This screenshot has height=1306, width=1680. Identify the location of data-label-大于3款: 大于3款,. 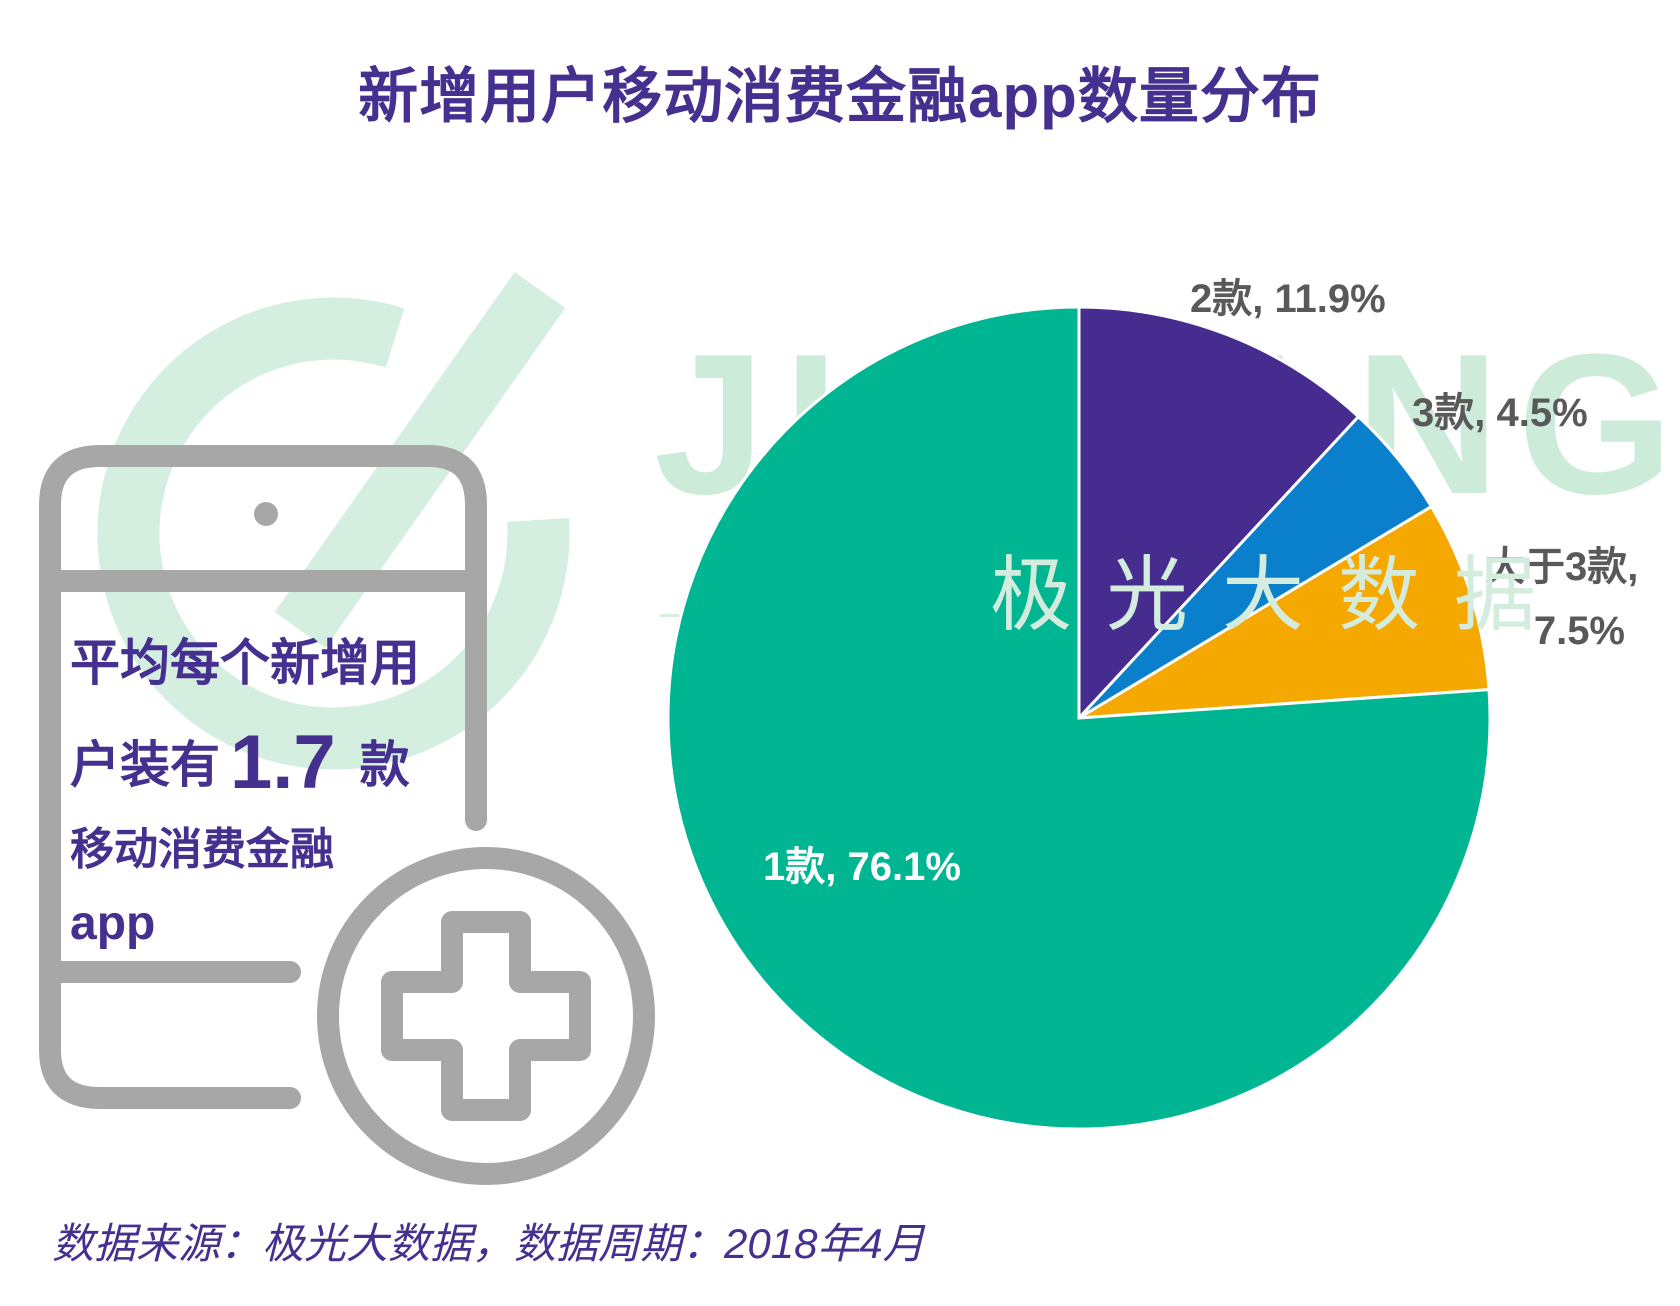
(1561, 567).